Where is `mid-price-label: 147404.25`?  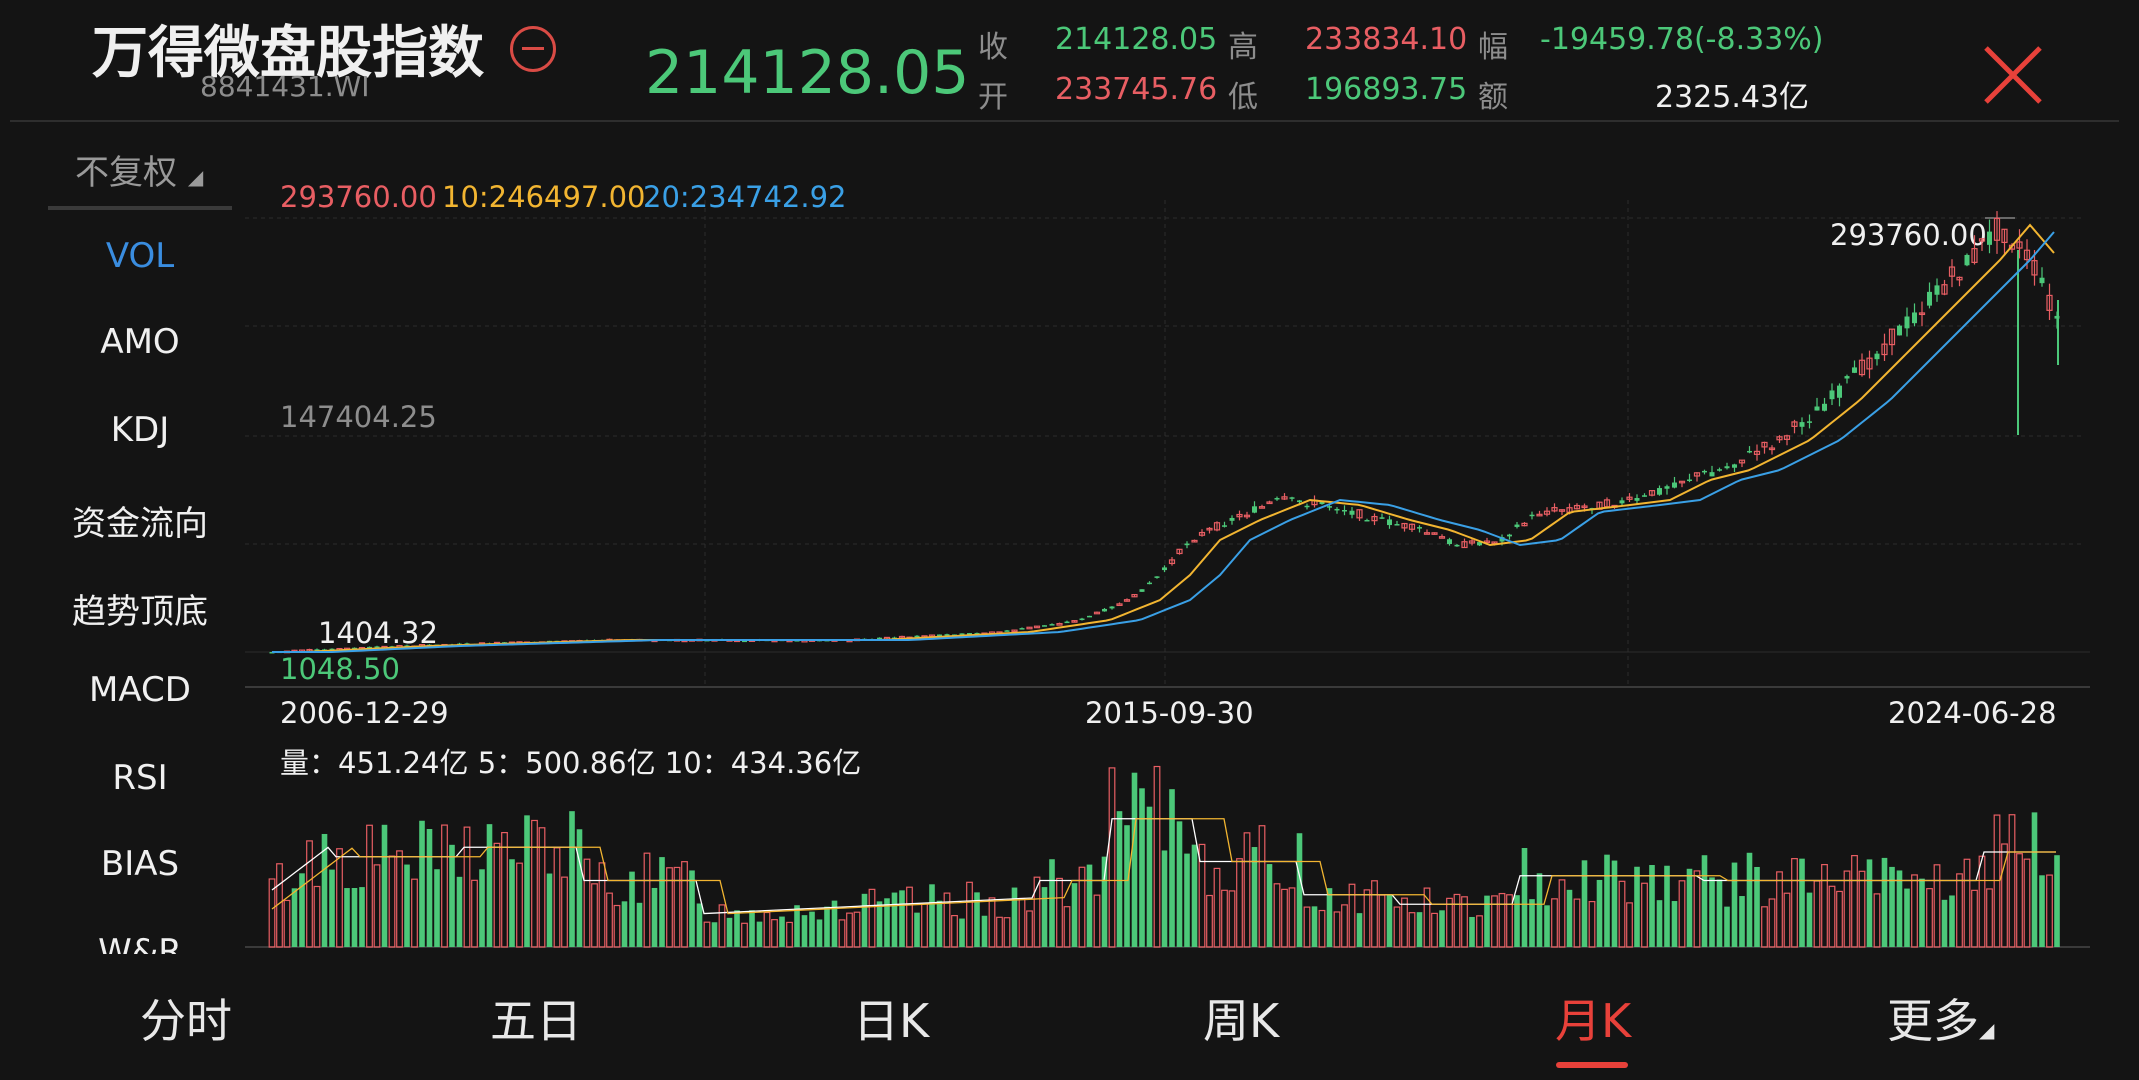 mid-price-label: 147404.25 is located at coordinates (358, 417).